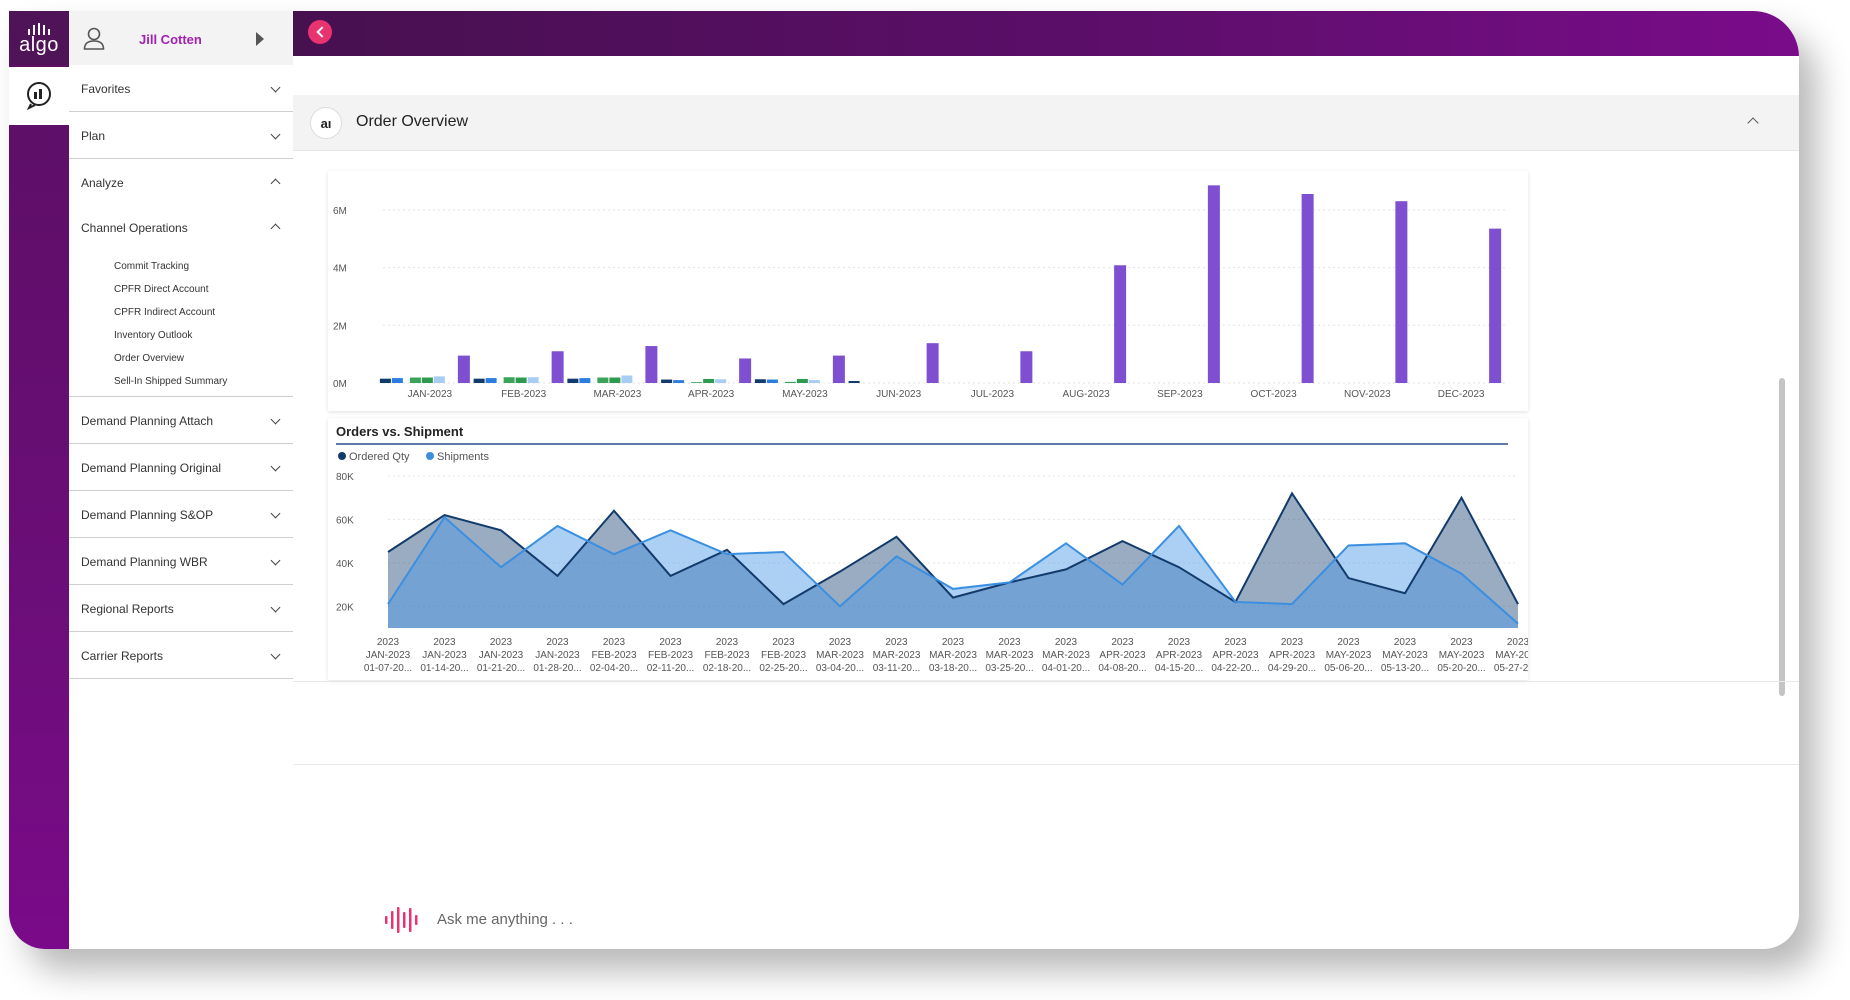  Describe the element at coordinates (342, 456) in the screenshot. I see `legend-marker` at that location.